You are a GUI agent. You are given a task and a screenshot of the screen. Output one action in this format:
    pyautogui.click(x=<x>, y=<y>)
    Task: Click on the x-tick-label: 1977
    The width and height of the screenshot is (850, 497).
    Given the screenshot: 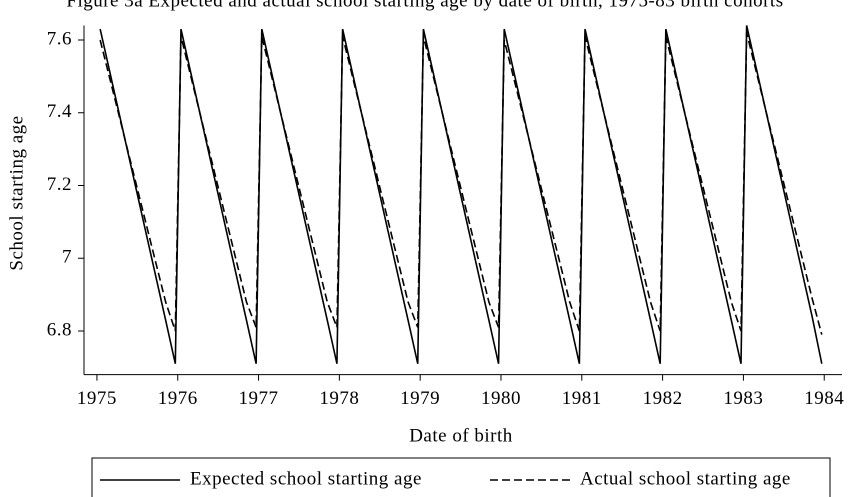 What is the action you would take?
    pyautogui.click(x=259, y=398)
    